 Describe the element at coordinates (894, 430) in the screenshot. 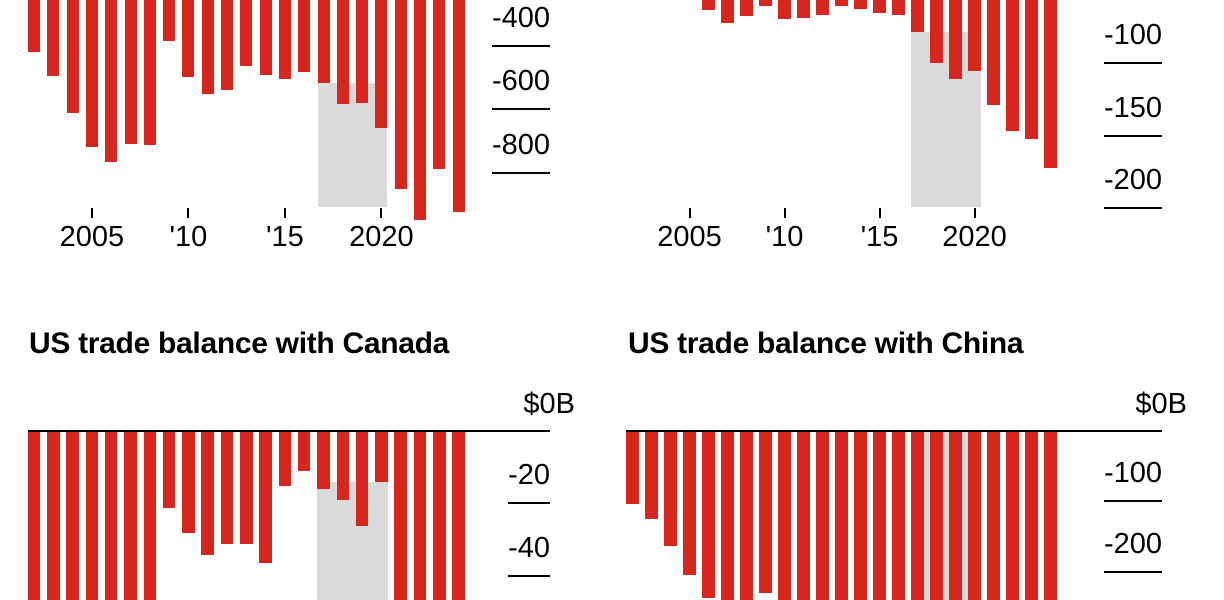

I see `zero-baseline` at that location.